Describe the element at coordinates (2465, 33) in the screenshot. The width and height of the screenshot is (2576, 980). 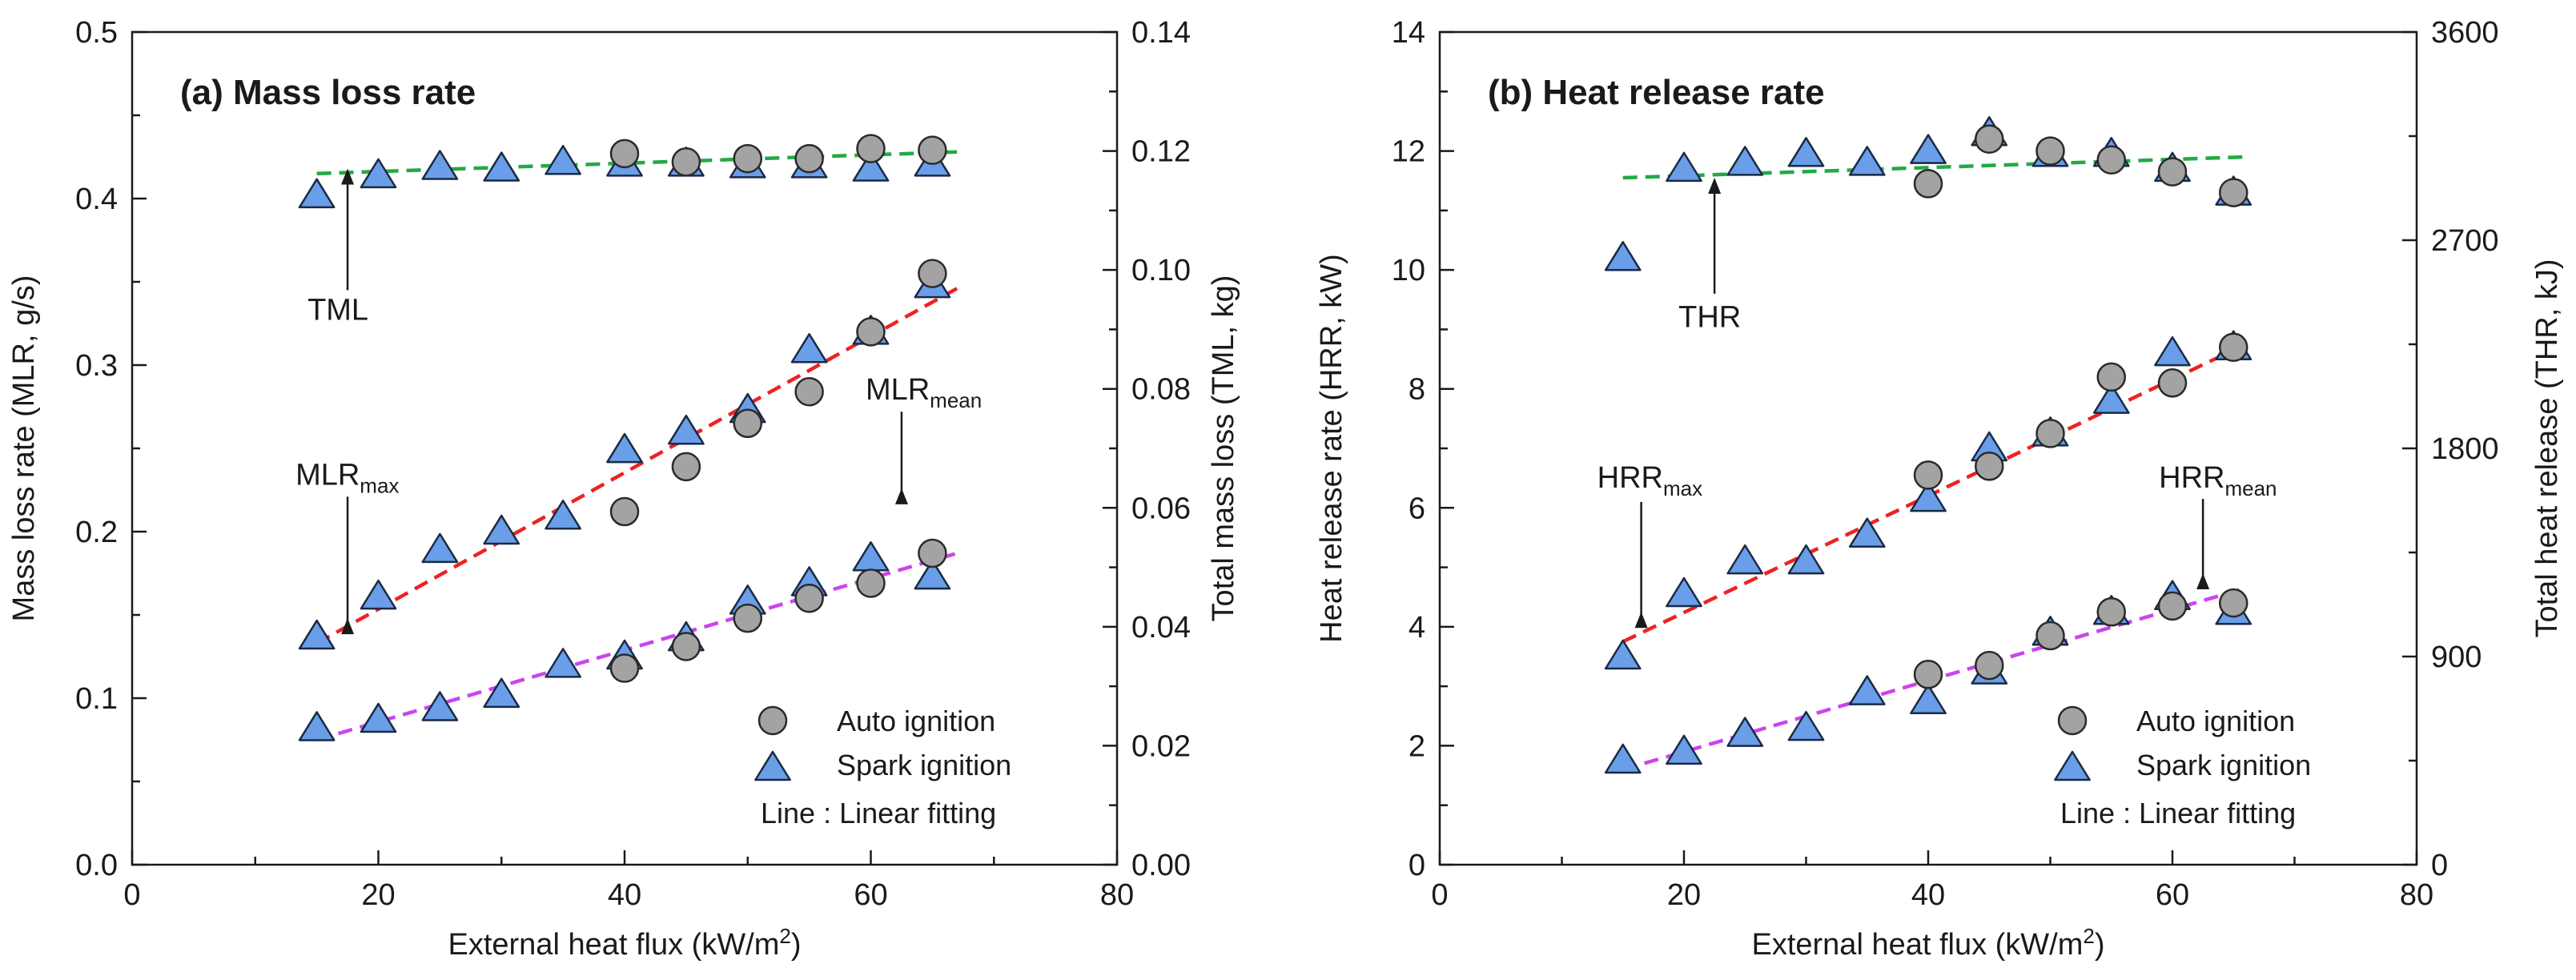
I see `y2-tick-label: 3600` at that location.